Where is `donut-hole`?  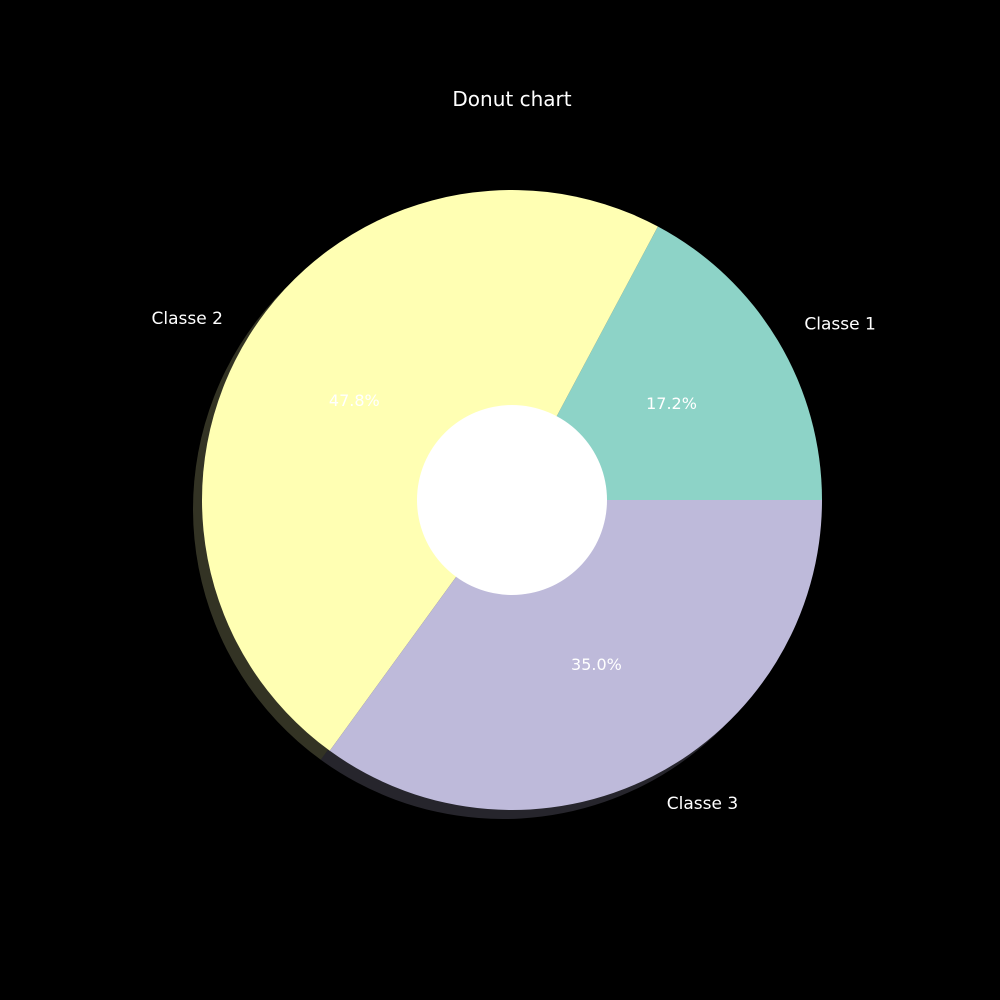
donut-hole is located at coordinates (512, 500).